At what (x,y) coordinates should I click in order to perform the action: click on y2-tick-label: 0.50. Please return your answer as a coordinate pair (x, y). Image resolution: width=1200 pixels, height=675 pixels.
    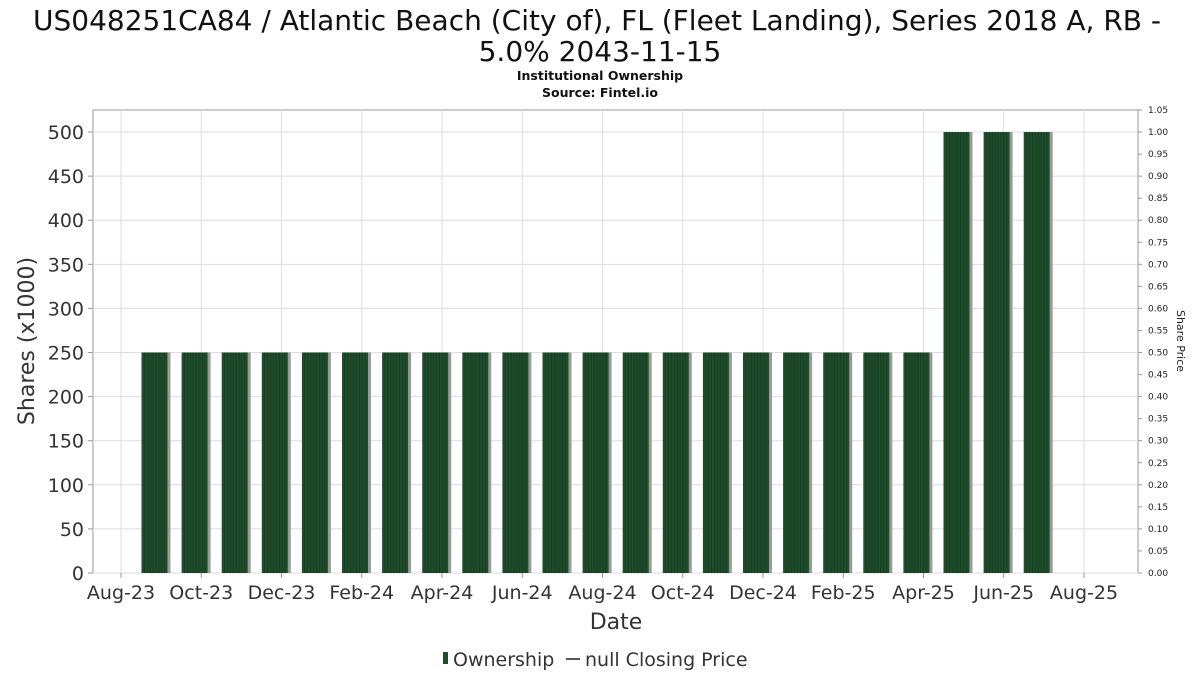
    Looking at the image, I should click on (1158, 354).